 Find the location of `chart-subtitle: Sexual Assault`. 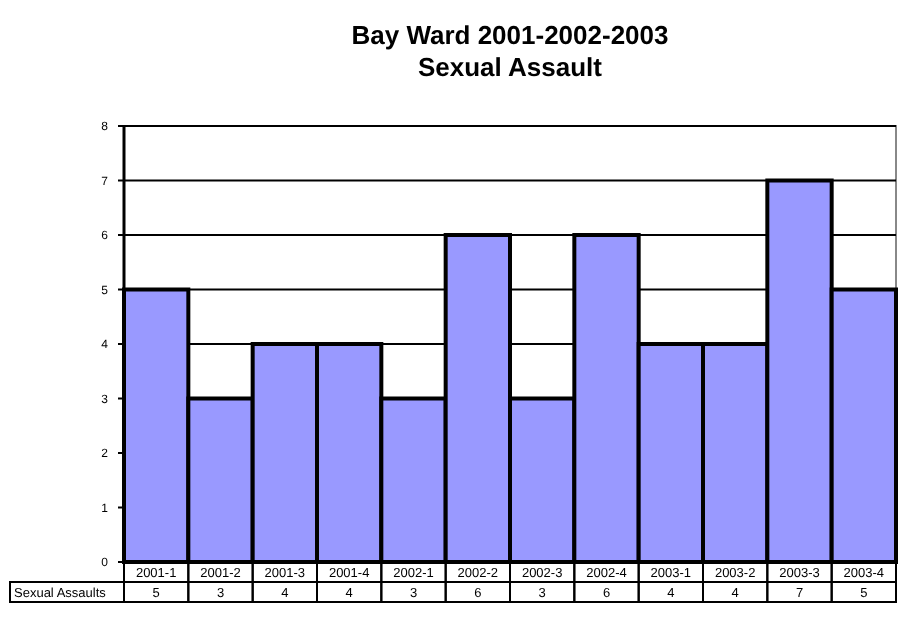

chart-subtitle: Sexual Assault is located at coordinates (510, 67).